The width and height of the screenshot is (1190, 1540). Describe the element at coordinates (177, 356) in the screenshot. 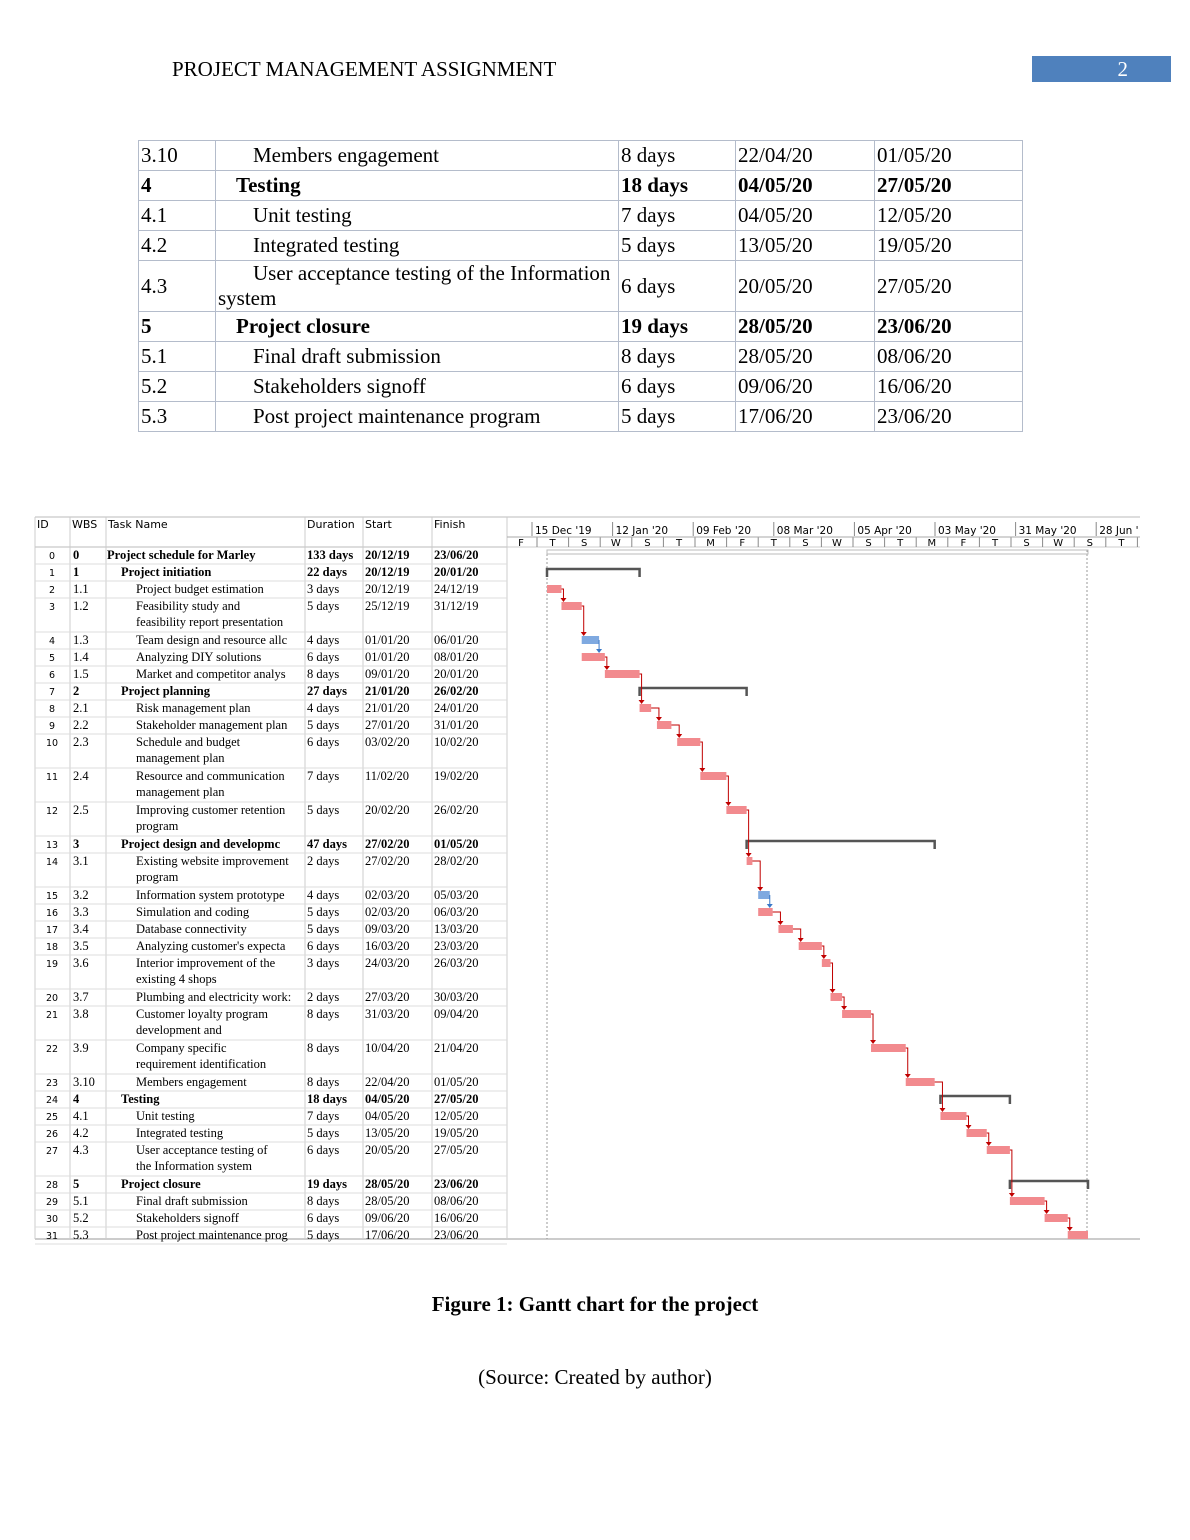

I see `table-cell: 5.1` at that location.